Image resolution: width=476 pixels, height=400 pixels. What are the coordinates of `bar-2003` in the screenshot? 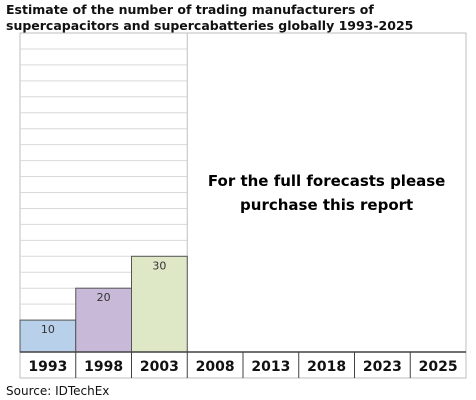 It's located at (159, 304).